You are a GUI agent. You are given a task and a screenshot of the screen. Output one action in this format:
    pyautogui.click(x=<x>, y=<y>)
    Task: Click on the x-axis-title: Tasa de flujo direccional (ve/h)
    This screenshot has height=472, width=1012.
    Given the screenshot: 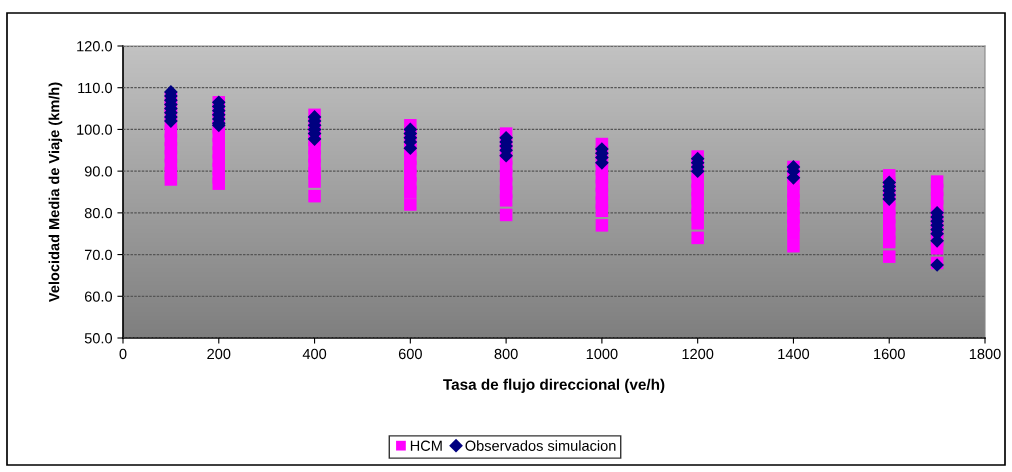 What is the action you would take?
    pyautogui.click(x=554, y=385)
    